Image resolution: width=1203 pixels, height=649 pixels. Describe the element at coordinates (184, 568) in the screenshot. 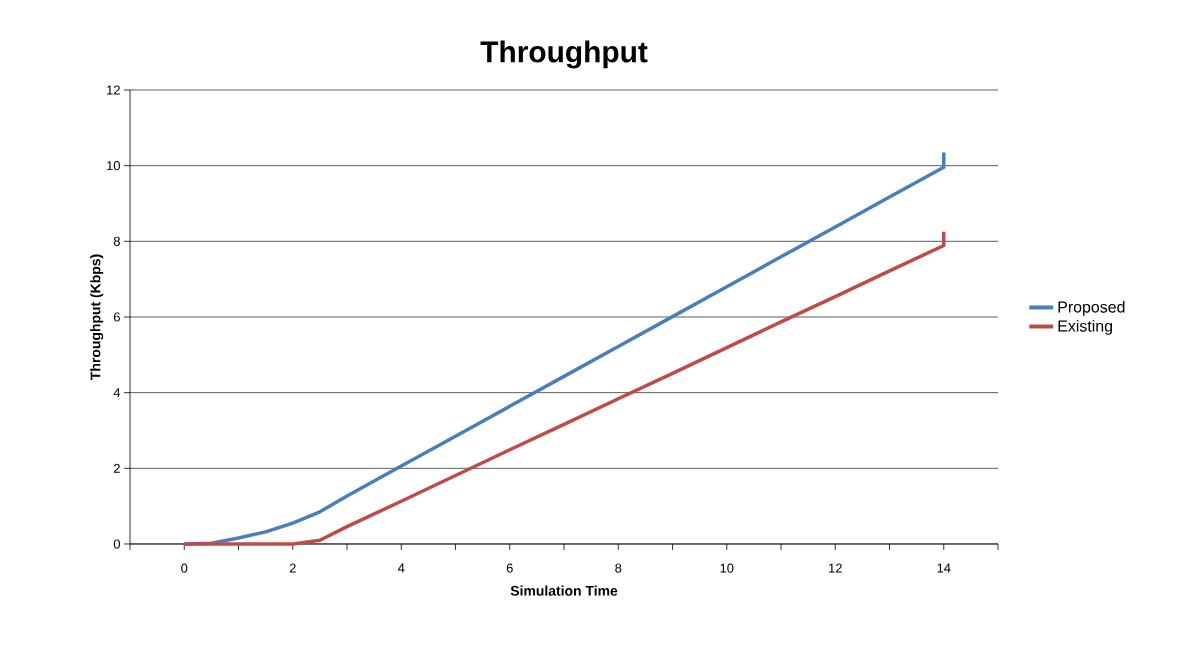

I see `x-tick-label: 0` at that location.